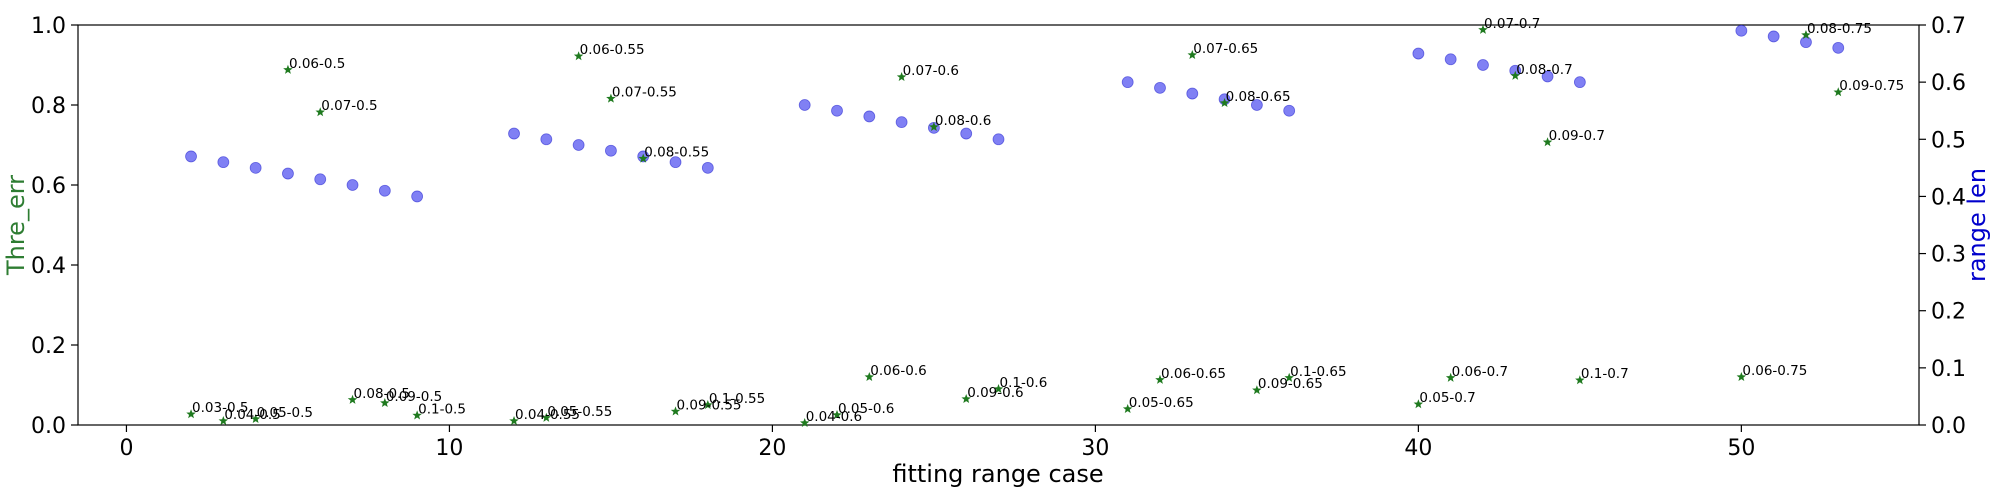  Describe the element at coordinates (1318, 372) in the screenshot. I see `point-annotation: 0.1-0.65` at that location.